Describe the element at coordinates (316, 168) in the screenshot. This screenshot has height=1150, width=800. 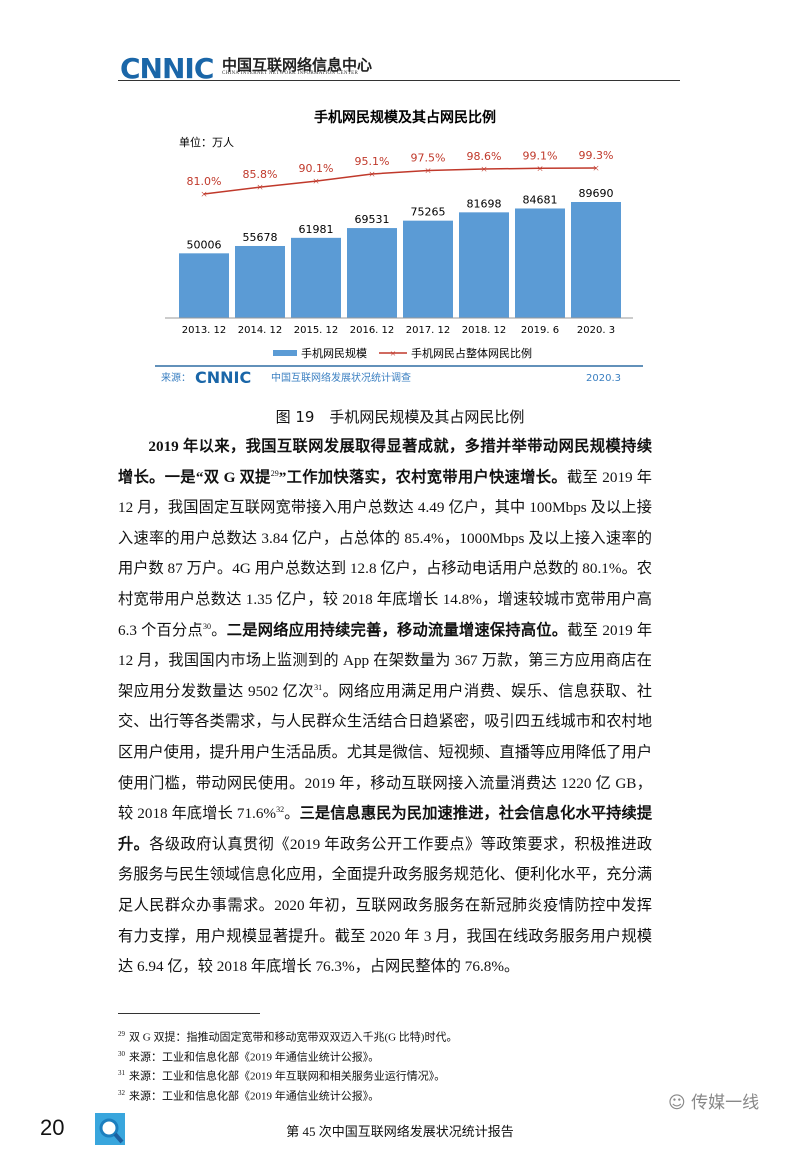
I see `ratio-label: 90.1%` at that location.